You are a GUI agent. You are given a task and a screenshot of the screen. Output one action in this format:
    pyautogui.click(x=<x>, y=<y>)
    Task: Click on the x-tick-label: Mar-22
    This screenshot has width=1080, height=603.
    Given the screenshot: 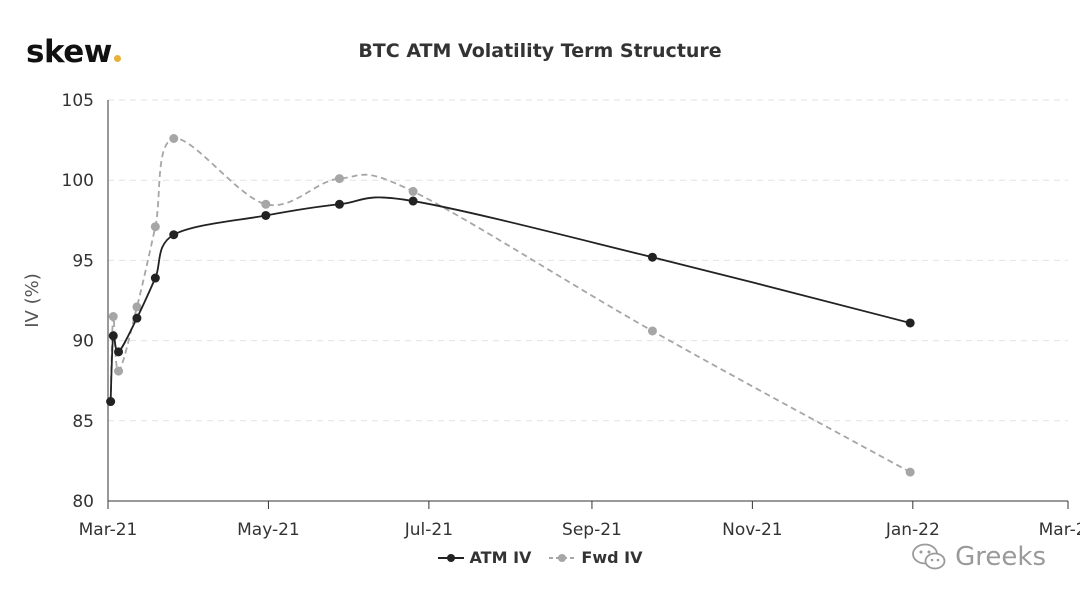 What is the action you would take?
    pyautogui.click(x=1059, y=530)
    